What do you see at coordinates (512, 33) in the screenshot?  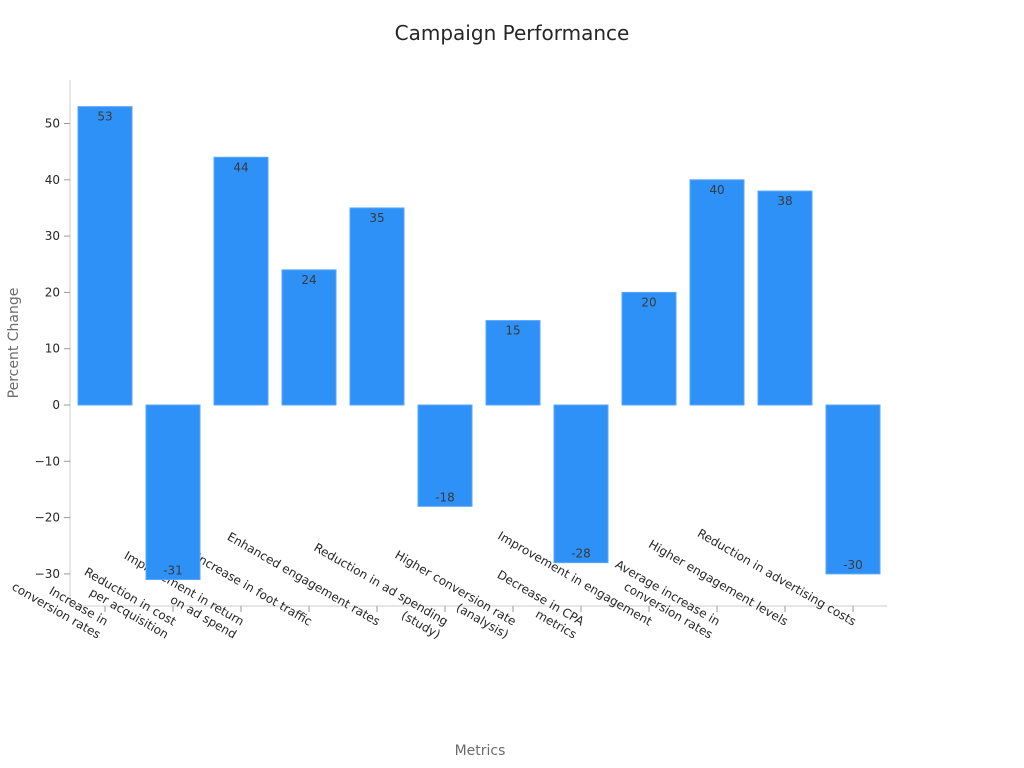 I see `chart-title: Campaign Performance` at bounding box center [512, 33].